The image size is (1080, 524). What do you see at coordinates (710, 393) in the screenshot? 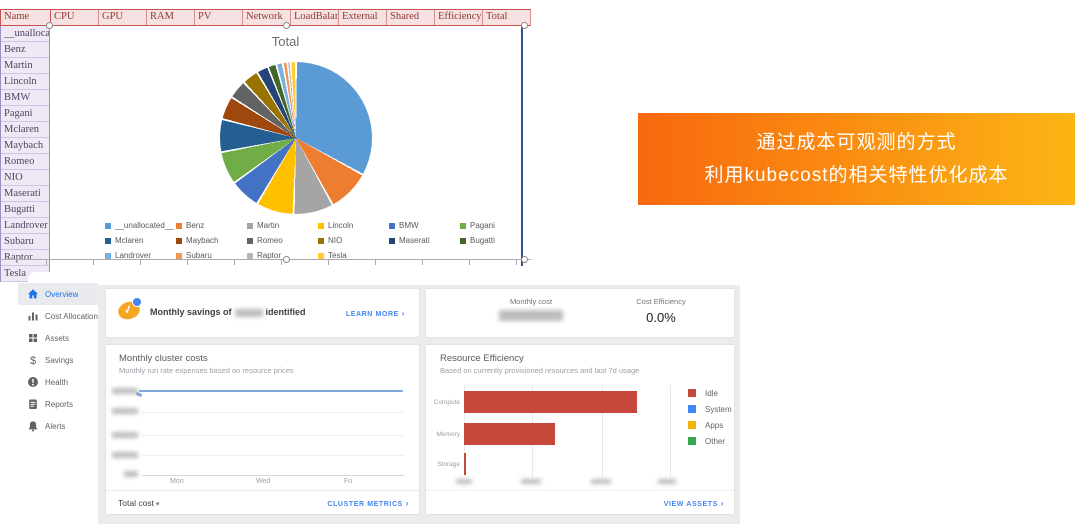
I see `legend-item: Idle` at bounding box center [710, 393].